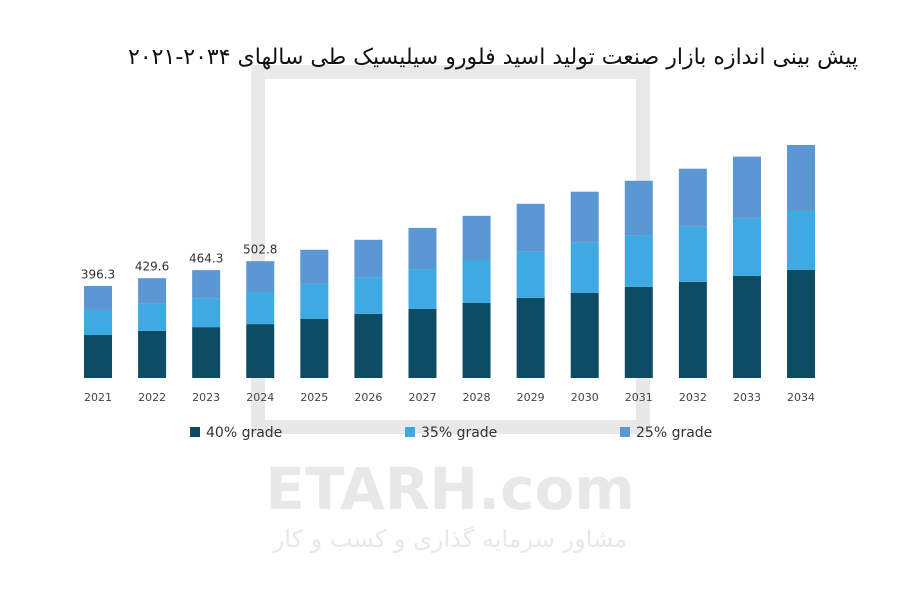 The width and height of the screenshot is (900, 600). Describe the element at coordinates (531, 397) in the screenshot. I see `x-tick-label: 2029` at that location.